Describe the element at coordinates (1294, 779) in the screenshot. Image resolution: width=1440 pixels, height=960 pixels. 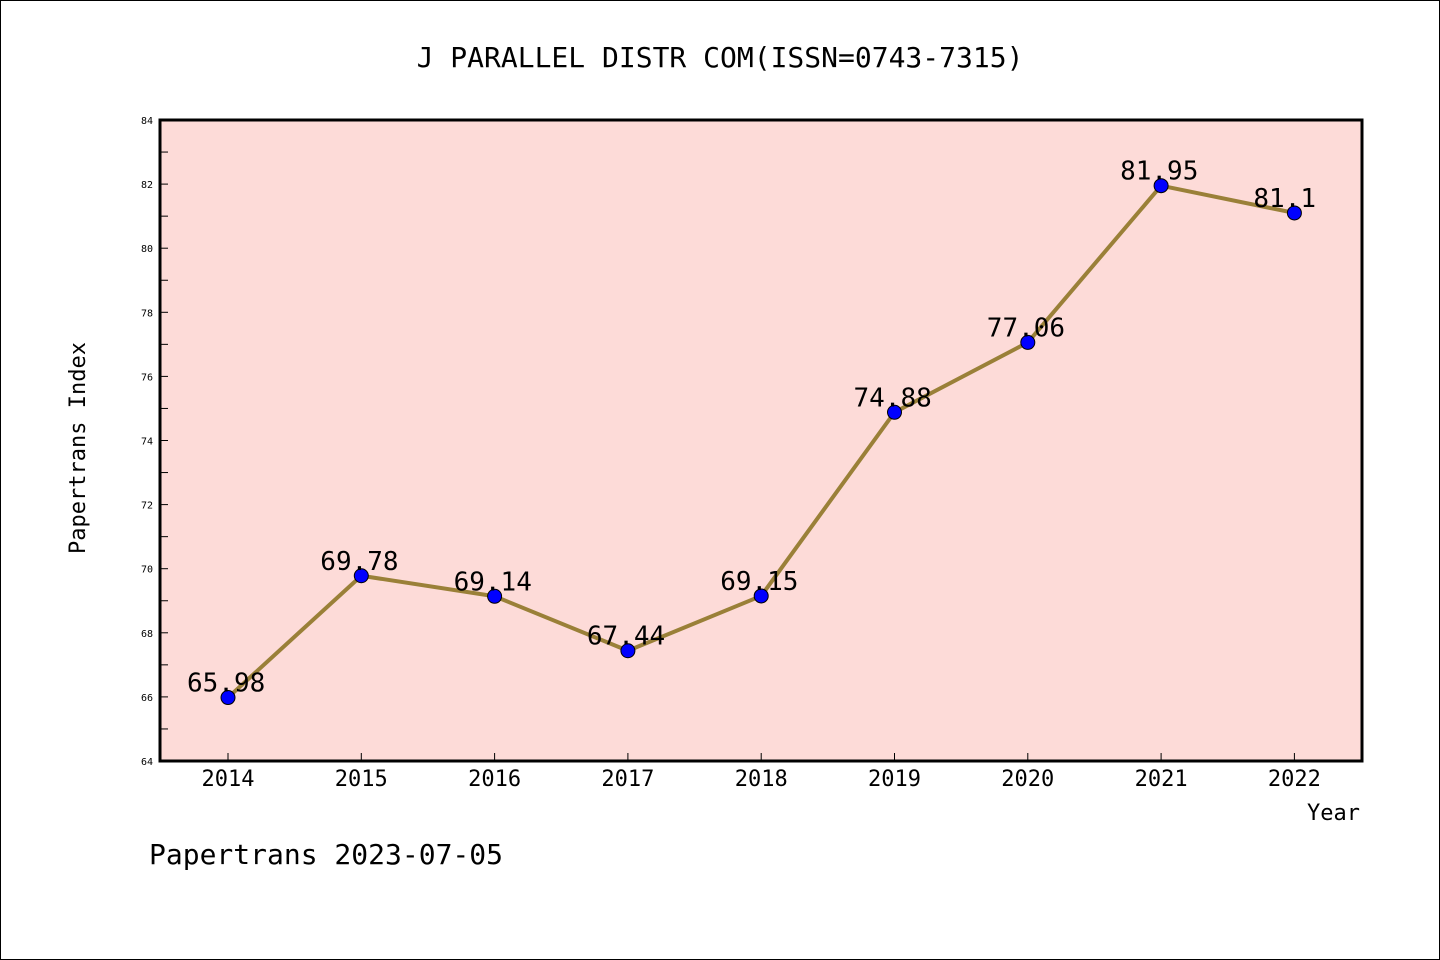
I see `x-tick-label: 2022` at that location.